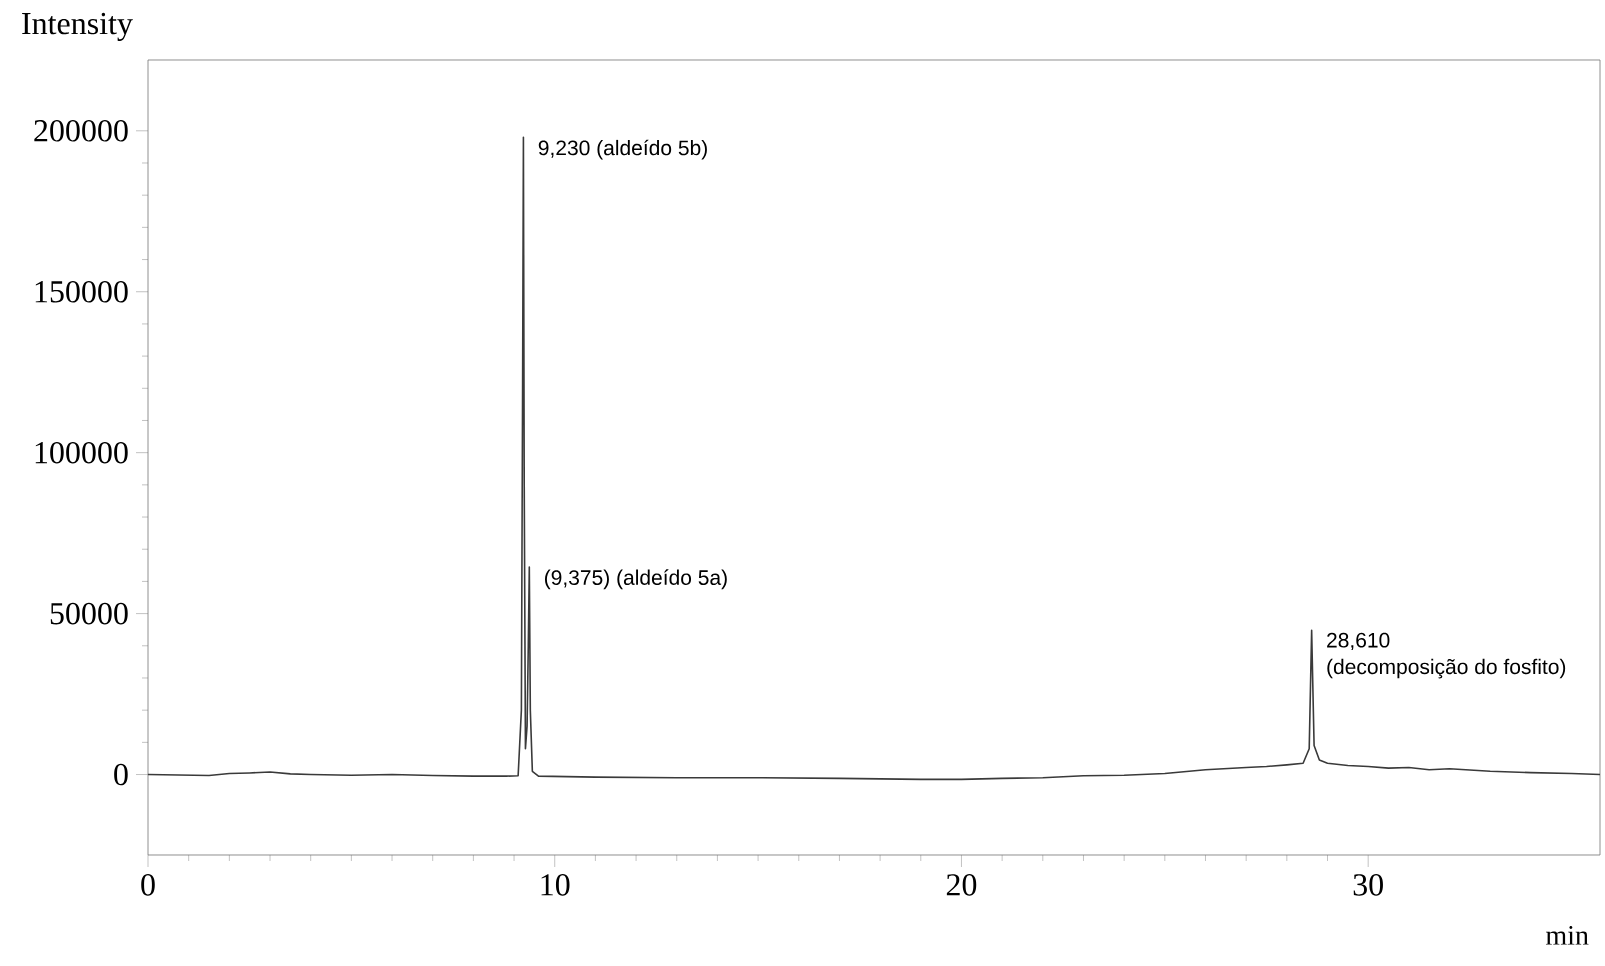 The width and height of the screenshot is (1605, 966). Describe the element at coordinates (1446, 668) in the screenshot. I see `annotation: (decomposição do fosfito)` at that location.